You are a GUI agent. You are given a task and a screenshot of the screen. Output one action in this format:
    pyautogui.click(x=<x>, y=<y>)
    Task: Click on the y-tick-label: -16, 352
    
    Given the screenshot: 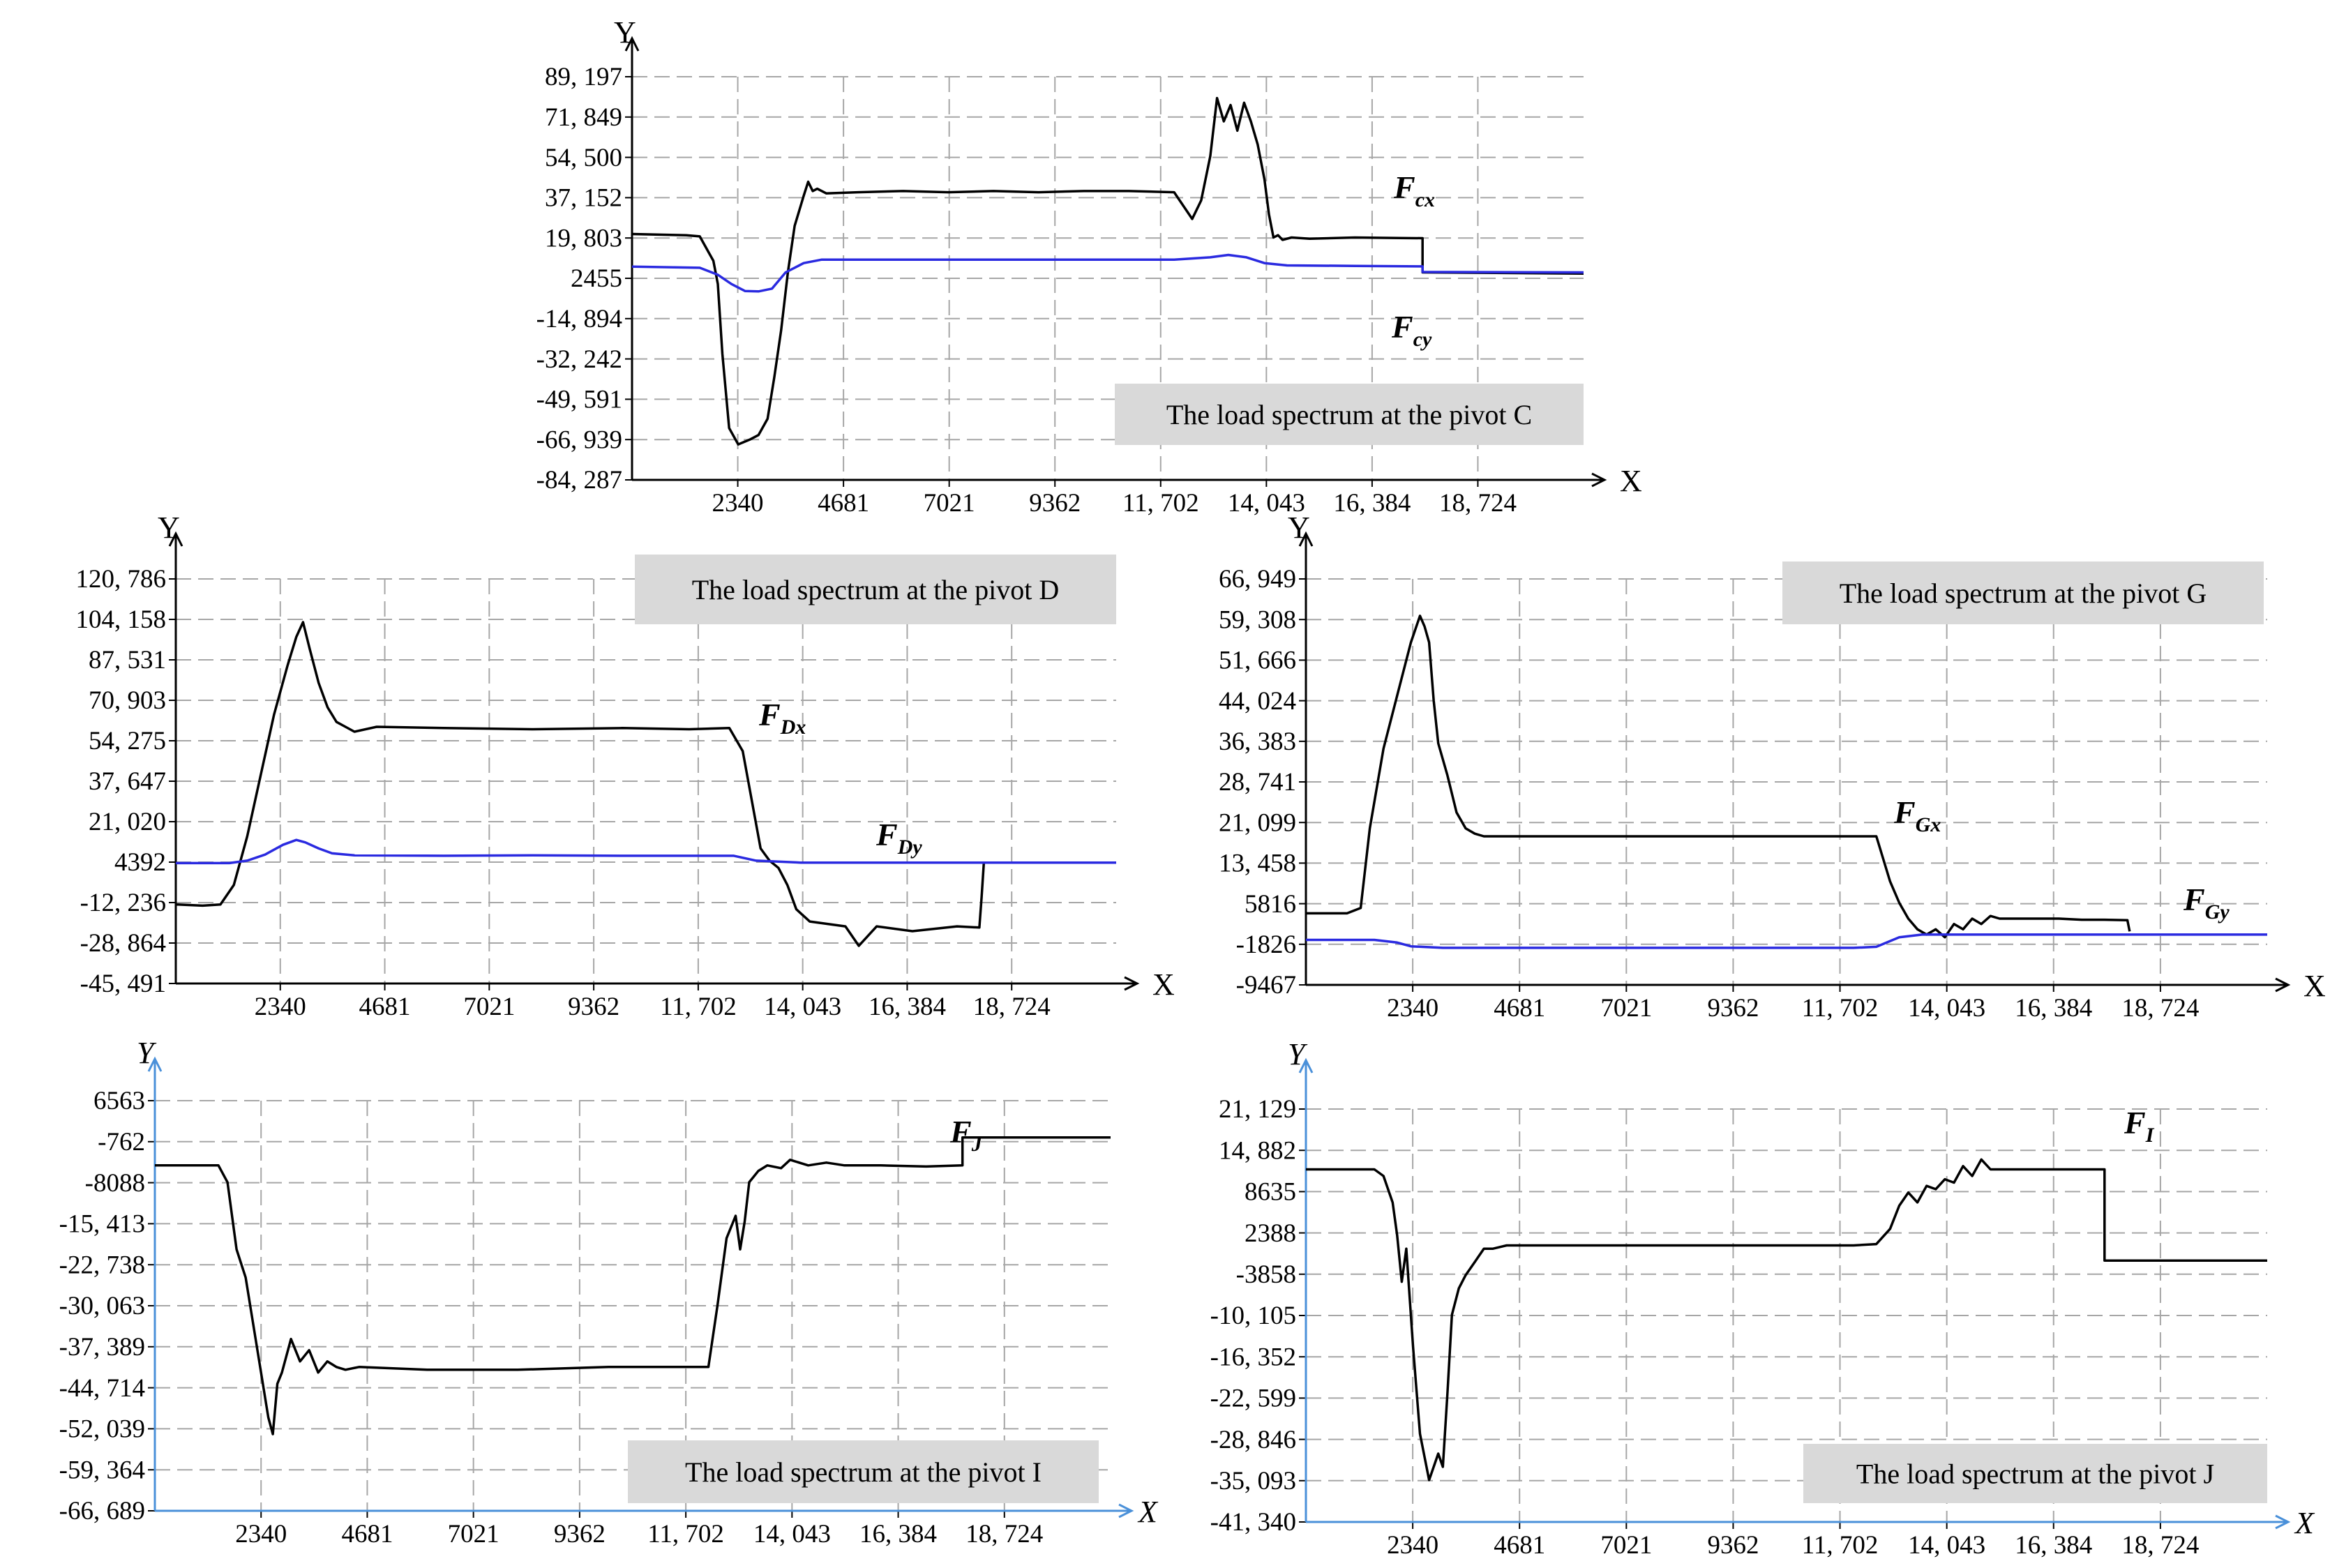 What is the action you would take?
    pyautogui.click(x=1253, y=1357)
    